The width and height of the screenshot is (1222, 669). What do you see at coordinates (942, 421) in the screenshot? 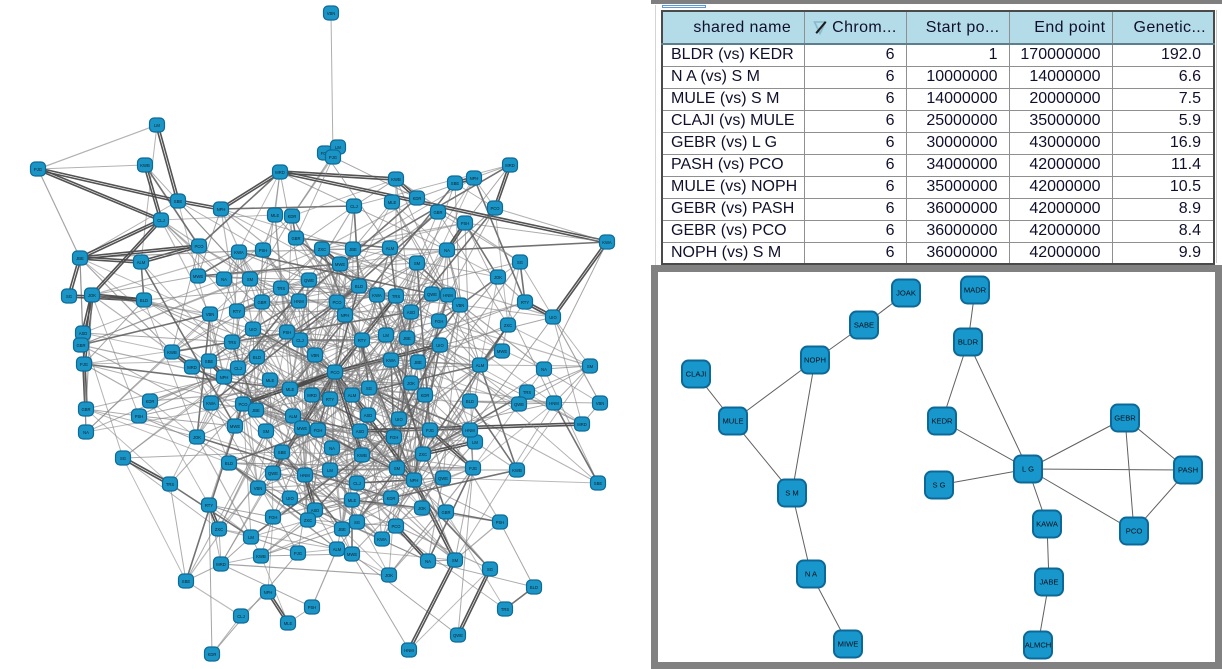
I see `svg-text: KEDR` at bounding box center [942, 421].